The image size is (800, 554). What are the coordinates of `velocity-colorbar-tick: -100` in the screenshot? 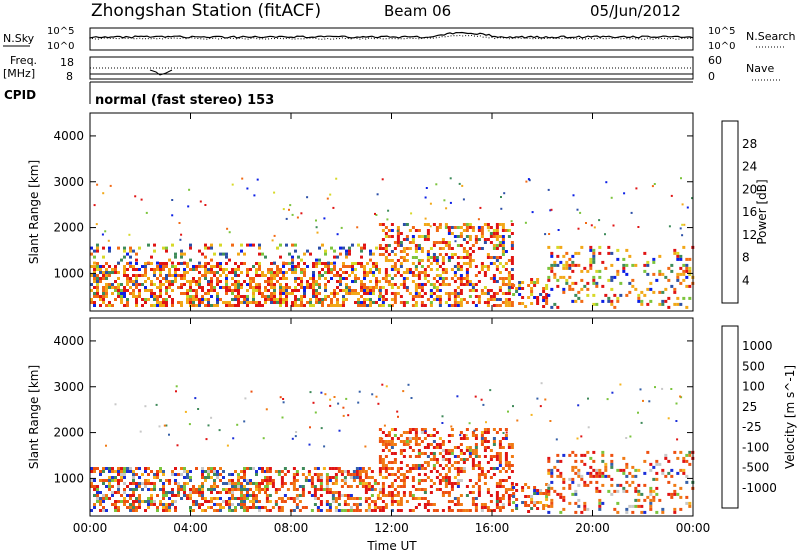 It's located at (755, 447).